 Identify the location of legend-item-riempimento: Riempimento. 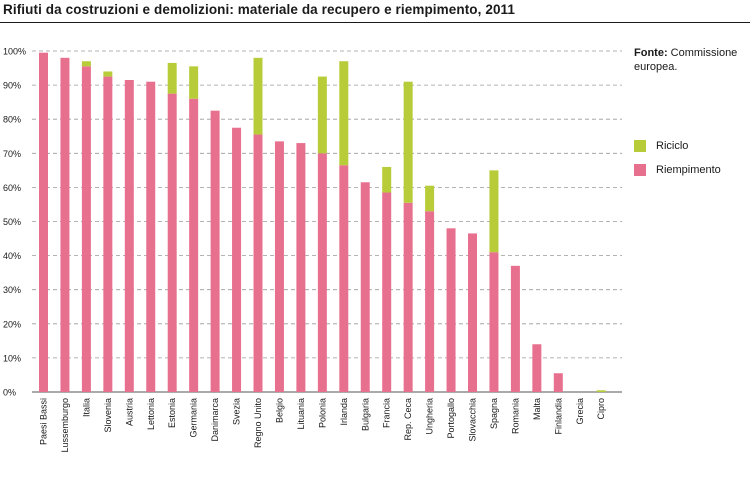
(677, 170).